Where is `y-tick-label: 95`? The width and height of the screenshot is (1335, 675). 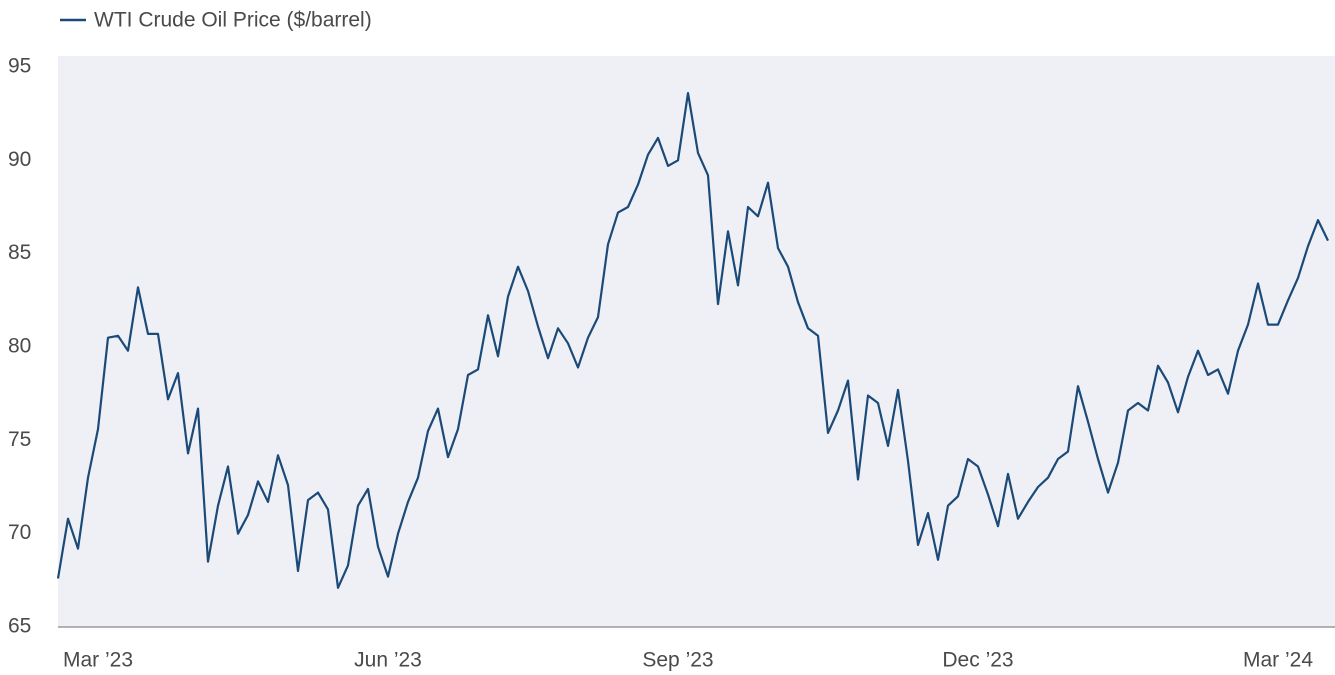
y-tick-label: 95 is located at coordinates (19, 66).